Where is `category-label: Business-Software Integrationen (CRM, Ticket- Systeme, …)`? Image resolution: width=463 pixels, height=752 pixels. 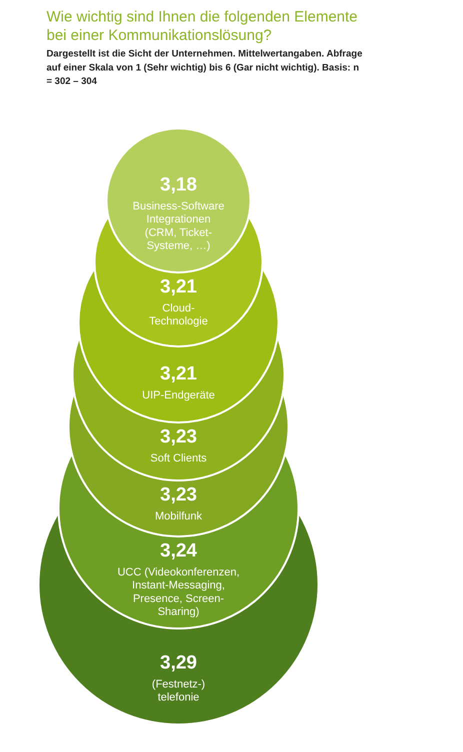 category-label: Business-Software Integrationen (CRM, Ticket- Systeme, …) is located at coordinates (178, 226).